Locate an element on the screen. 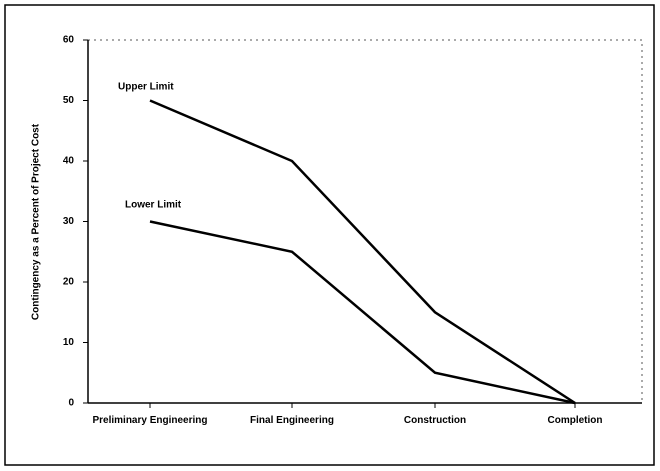 Image resolution: width=660 pixels, height=471 pixels. y-tick-label: 20 is located at coordinates (69, 282).